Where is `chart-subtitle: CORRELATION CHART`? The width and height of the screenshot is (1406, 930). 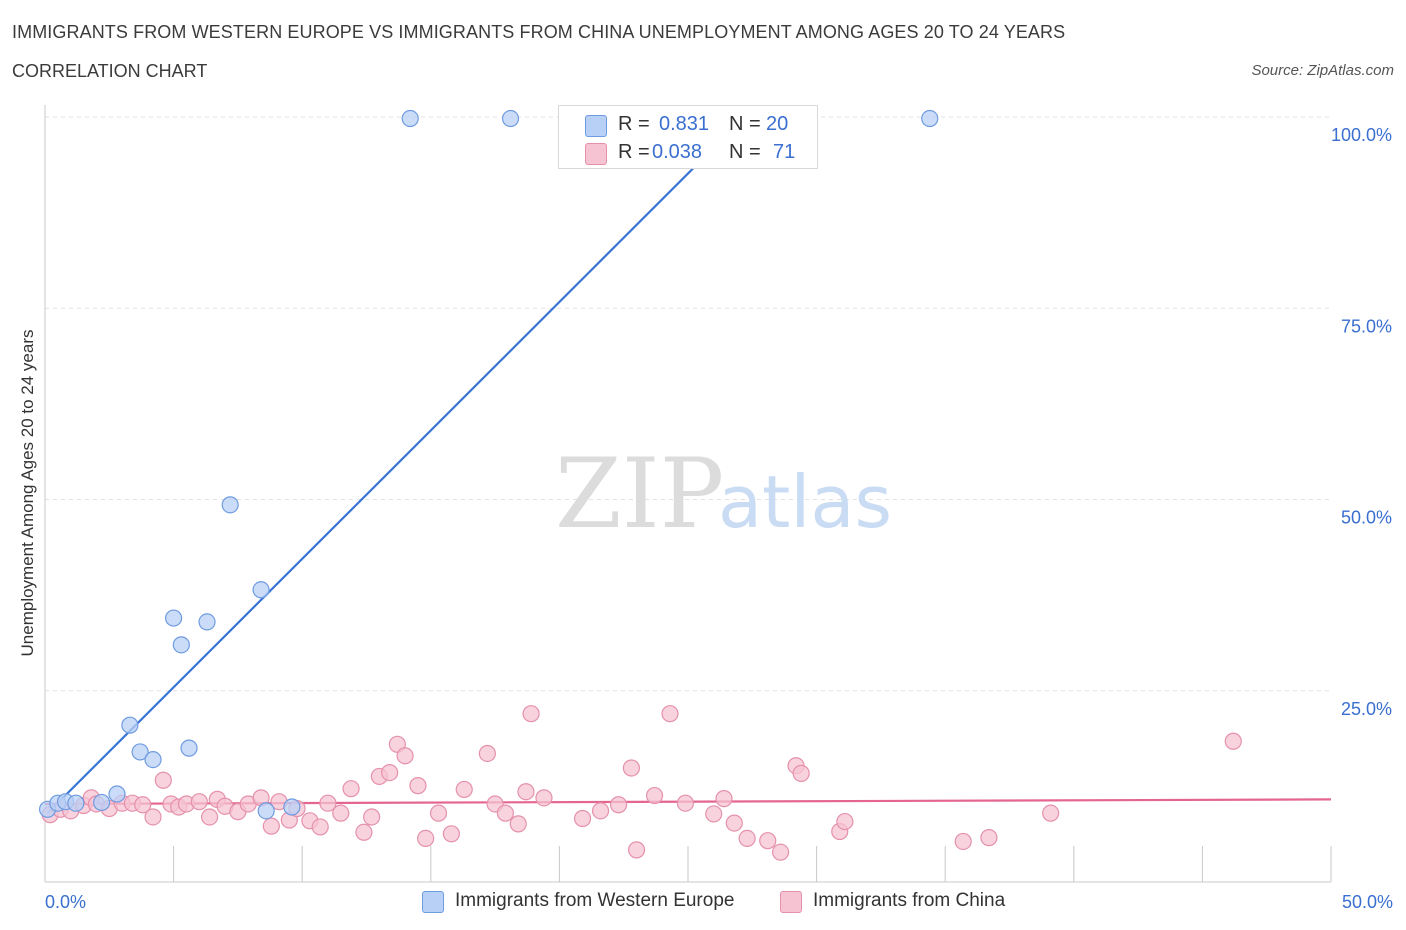 chart-subtitle: CORRELATION CHART is located at coordinates (110, 71).